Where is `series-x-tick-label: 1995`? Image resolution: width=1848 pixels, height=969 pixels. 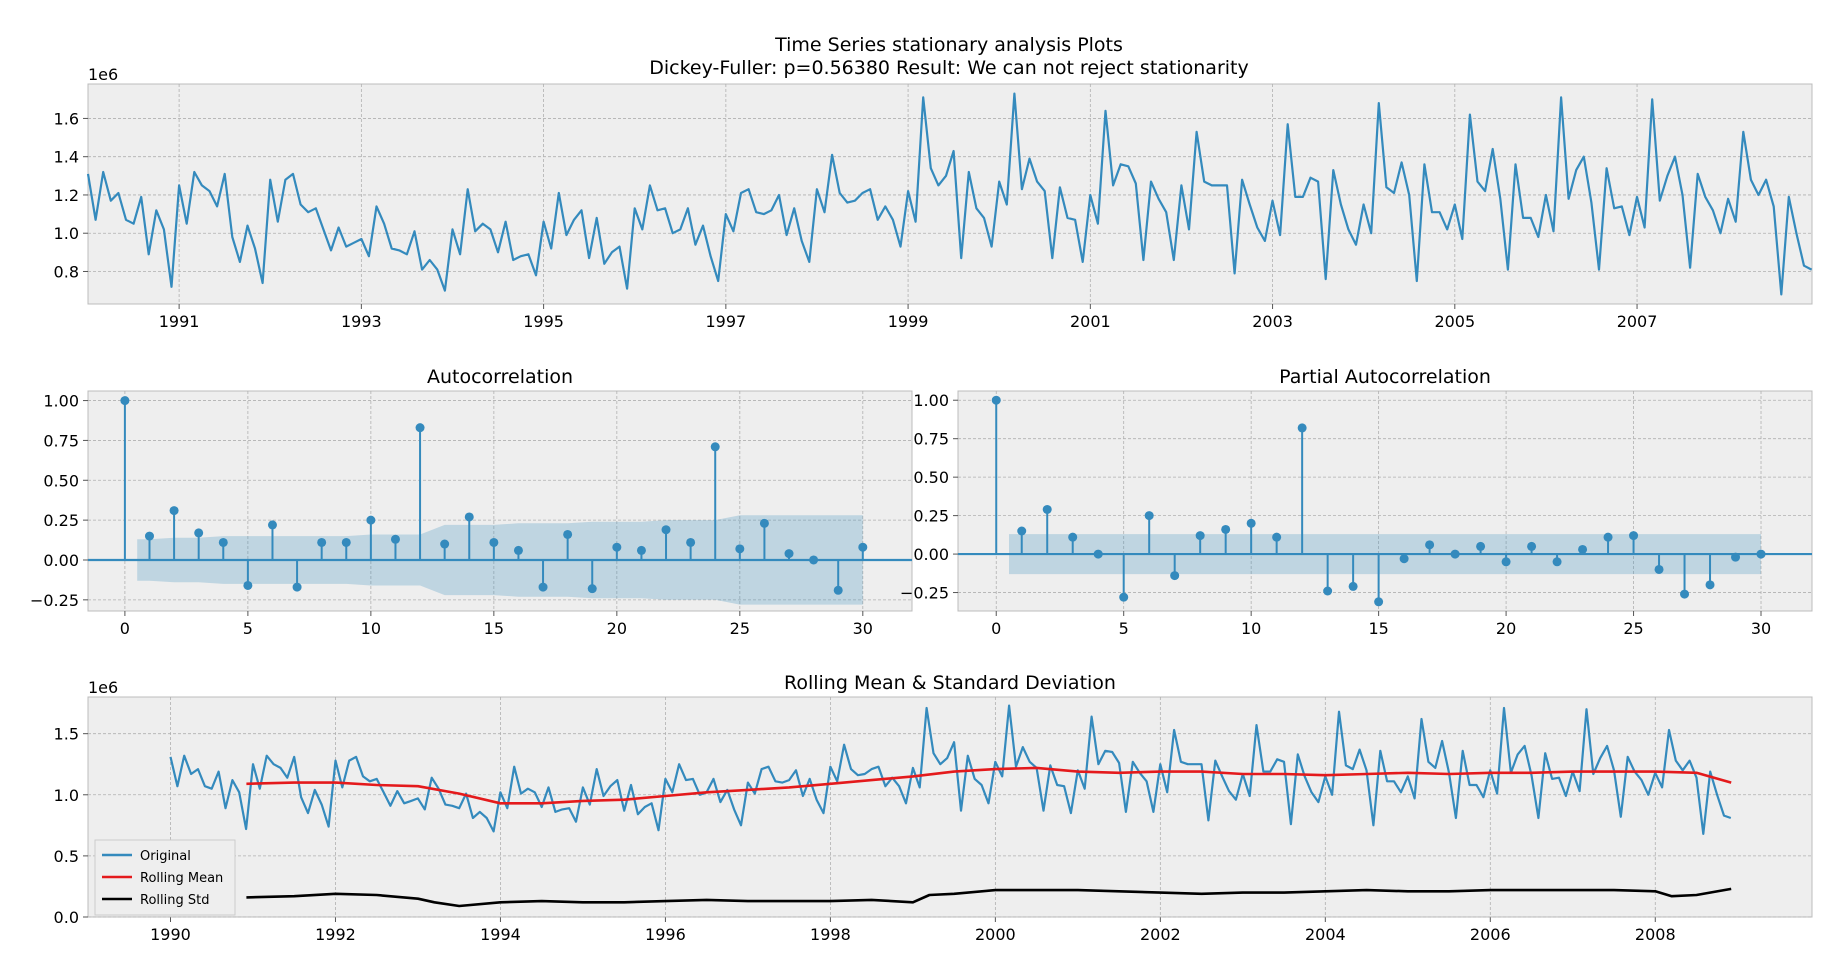
series-x-tick-label: 1995 is located at coordinates (543, 321).